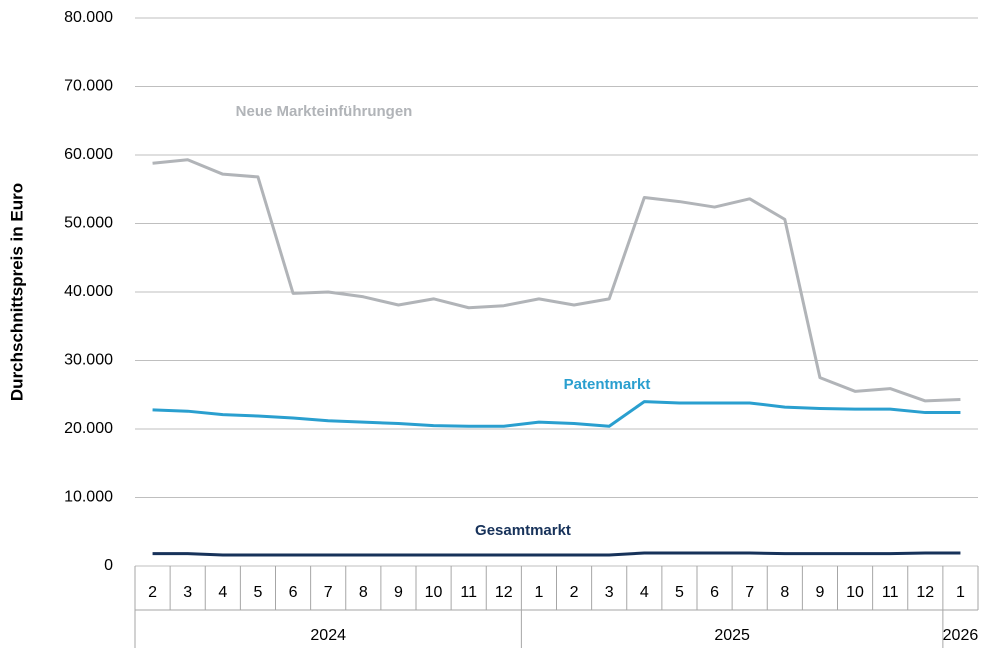 The height and width of the screenshot is (648, 984). I want to click on y-tick-label: 30.000, so click(88, 360).